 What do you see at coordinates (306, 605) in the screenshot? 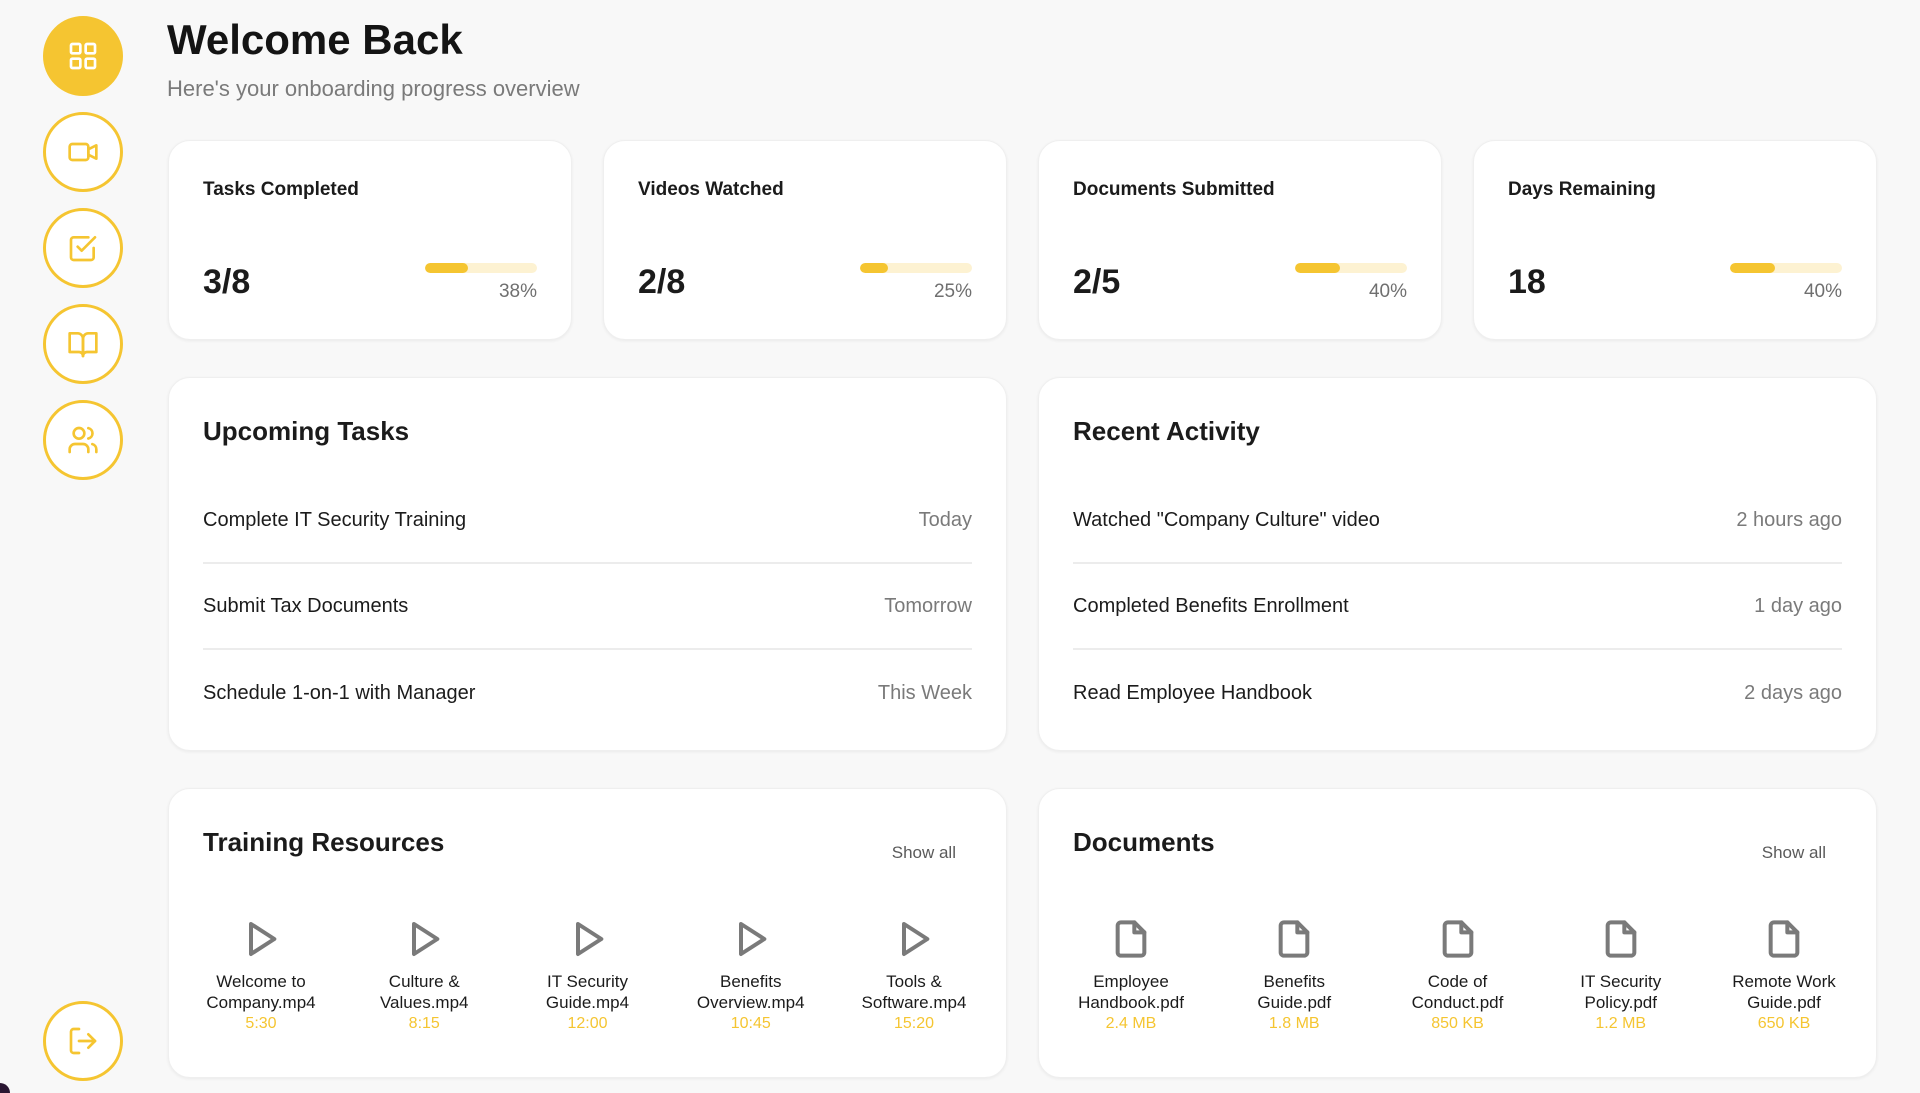
I see `task-text: Submit Tax Documents` at bounding box center [306, 605].